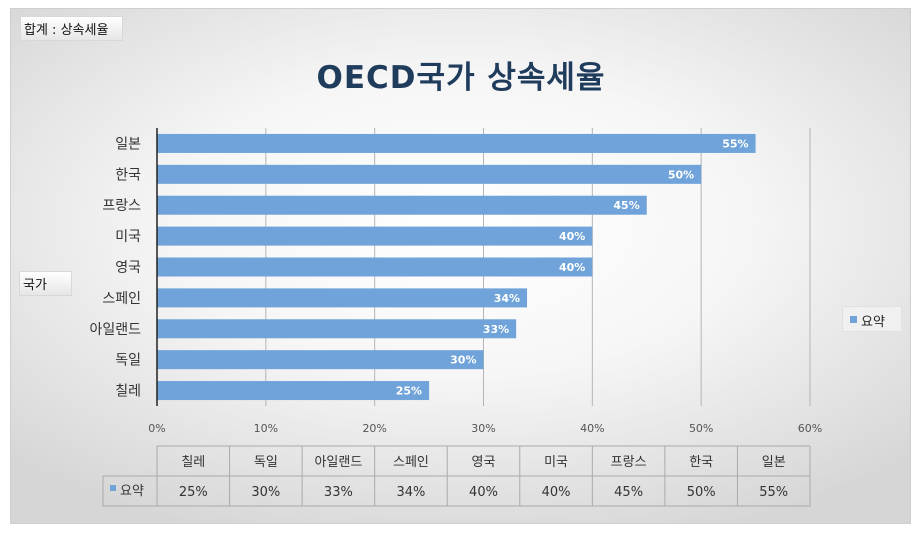 The width and height of the screenshot is (922, 538). I want to click on data-table-header: 스페인, so click(411, 462).